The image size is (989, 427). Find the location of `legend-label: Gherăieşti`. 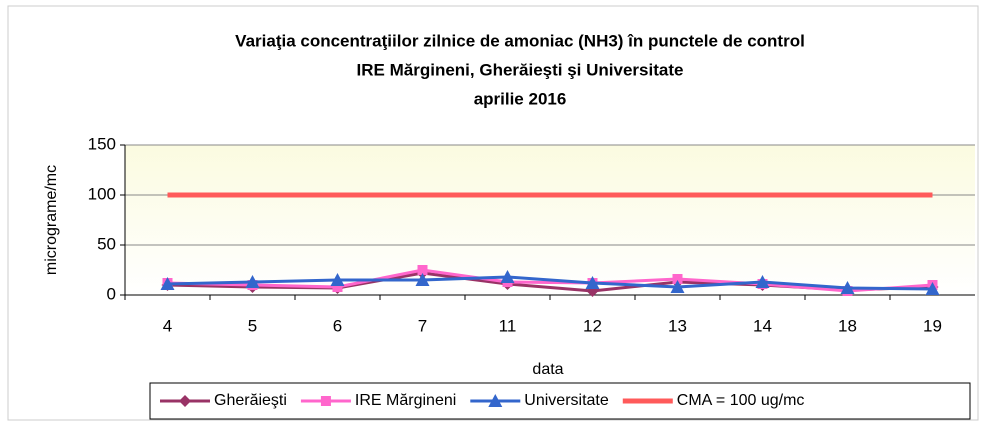

legend-label: Gherăieşti is located at coordinates (250, 400).